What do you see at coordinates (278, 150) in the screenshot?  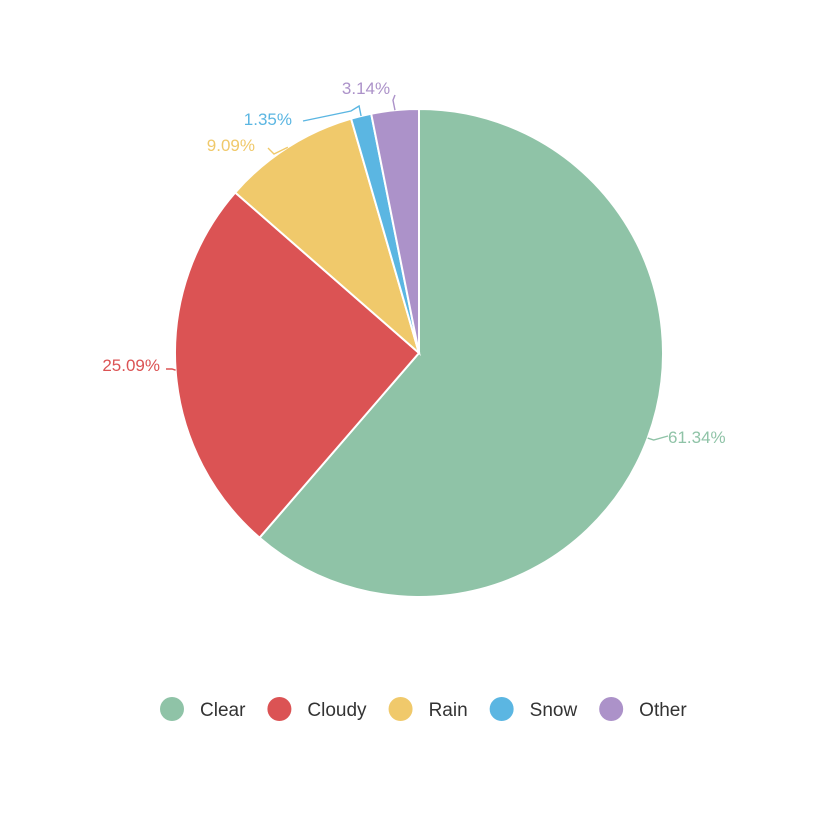 I see `leader-line-rain` at bounding box center [278, 150].